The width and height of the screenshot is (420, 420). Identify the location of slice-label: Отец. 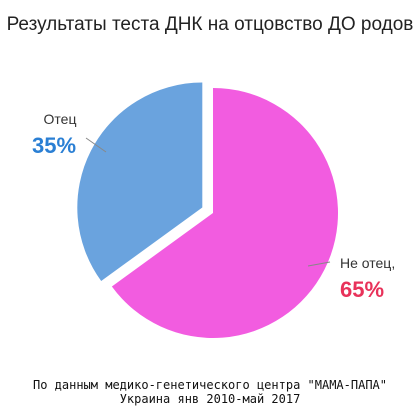
(60, 119).